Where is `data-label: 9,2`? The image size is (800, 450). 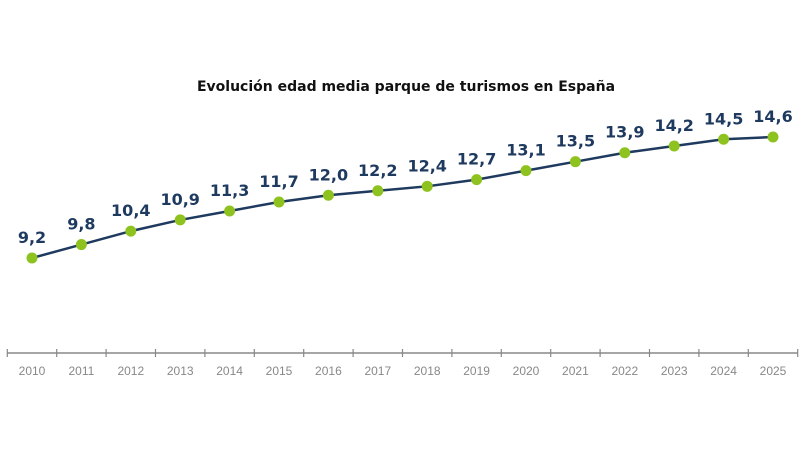
data-label: 9,2 is located at coordinates (32, 237).